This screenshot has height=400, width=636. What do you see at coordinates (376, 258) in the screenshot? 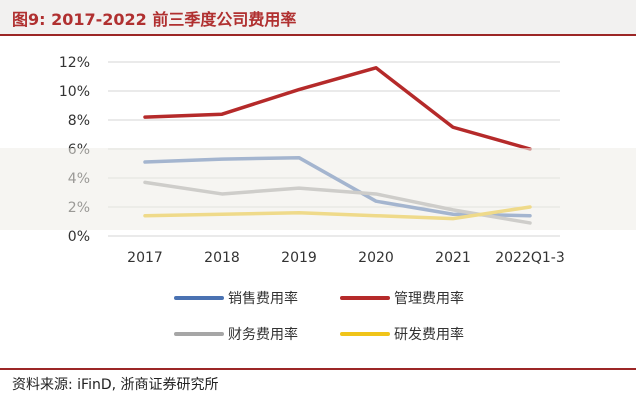
I see `x-tick-label: 2020` at bounding box center [376, 258].